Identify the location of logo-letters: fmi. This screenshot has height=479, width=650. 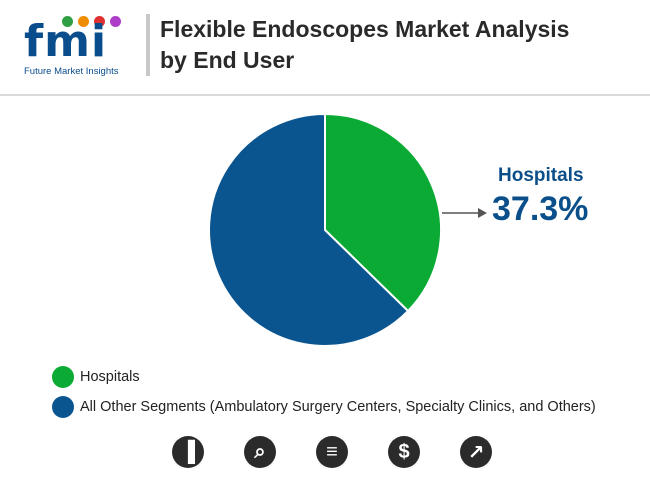
(66, 41).